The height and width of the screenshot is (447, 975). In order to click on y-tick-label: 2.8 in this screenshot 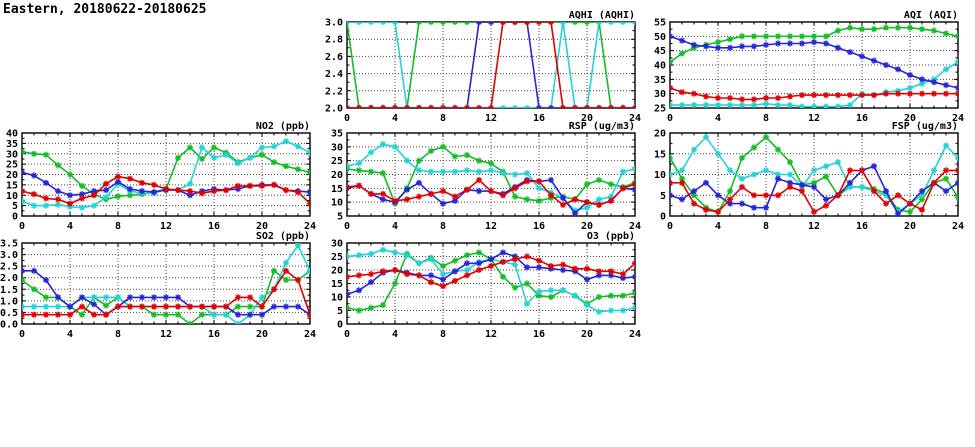, I will do `click(334, 40)`.